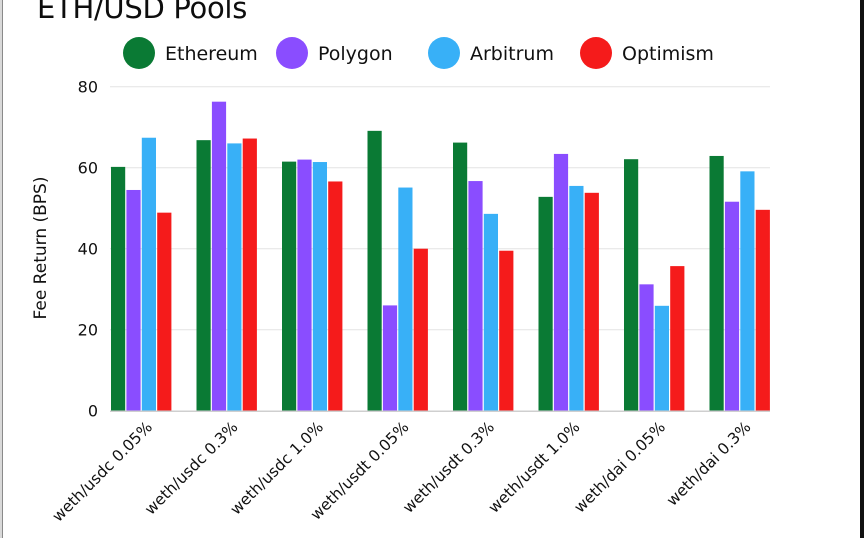  Describe the element at coordinates (512, 54) in the screenshot. I see `legend-label-arbitrum: Arbitrum` at that location.